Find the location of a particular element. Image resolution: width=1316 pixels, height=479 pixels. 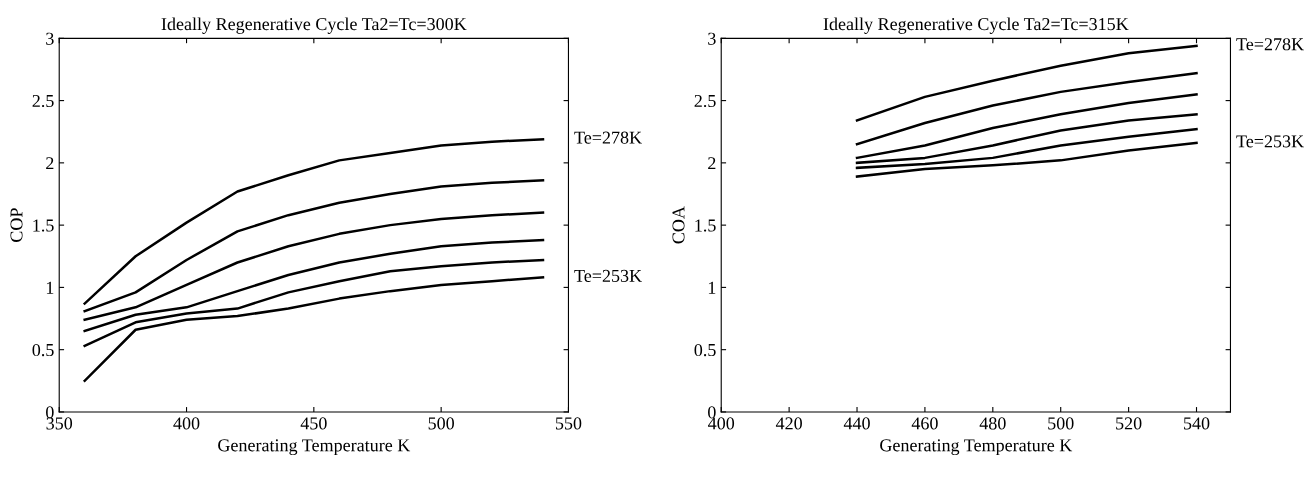

x-tick-label: 540 is located at coordinates (1197, 423).